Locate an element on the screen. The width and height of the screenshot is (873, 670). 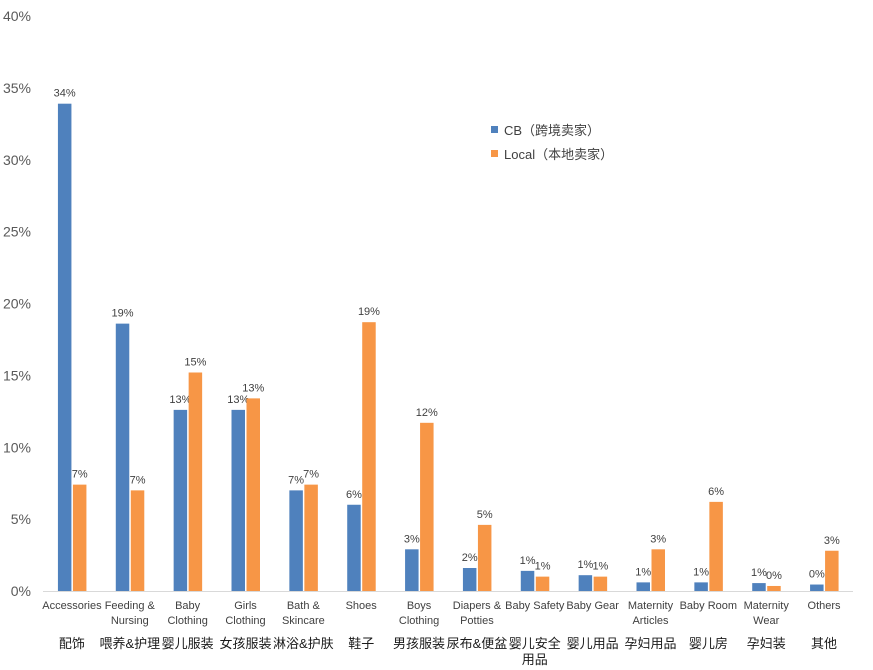
x-tick-label-zh: 尿布&便盆 is located at coordinates (477, 643).